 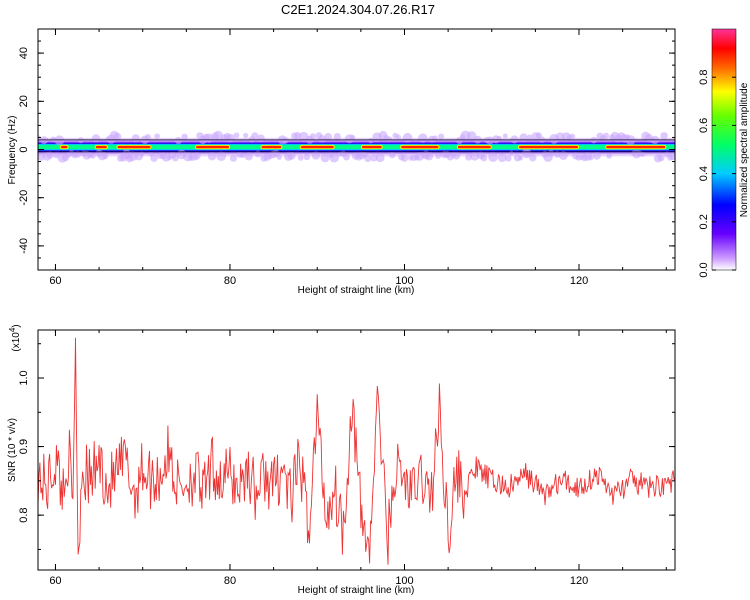 I want to click on colorbar-tick-label: 0.6, so click(x=704, y=125).